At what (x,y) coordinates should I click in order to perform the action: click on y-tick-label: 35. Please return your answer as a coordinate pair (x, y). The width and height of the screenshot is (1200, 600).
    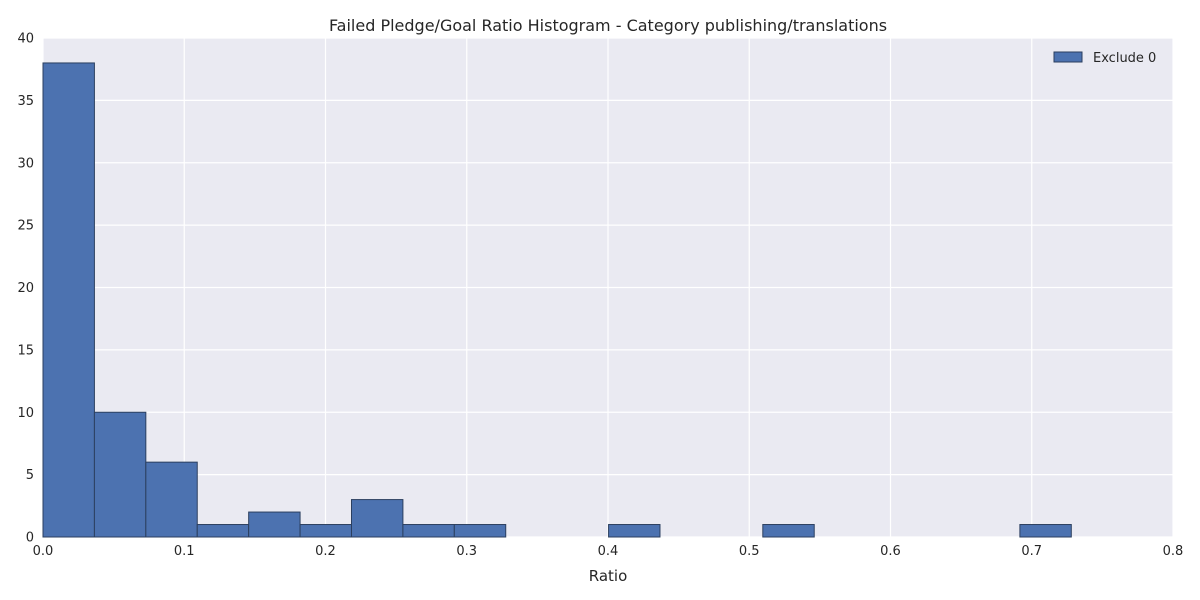
    Looking at the image, I should click on (25, 101).